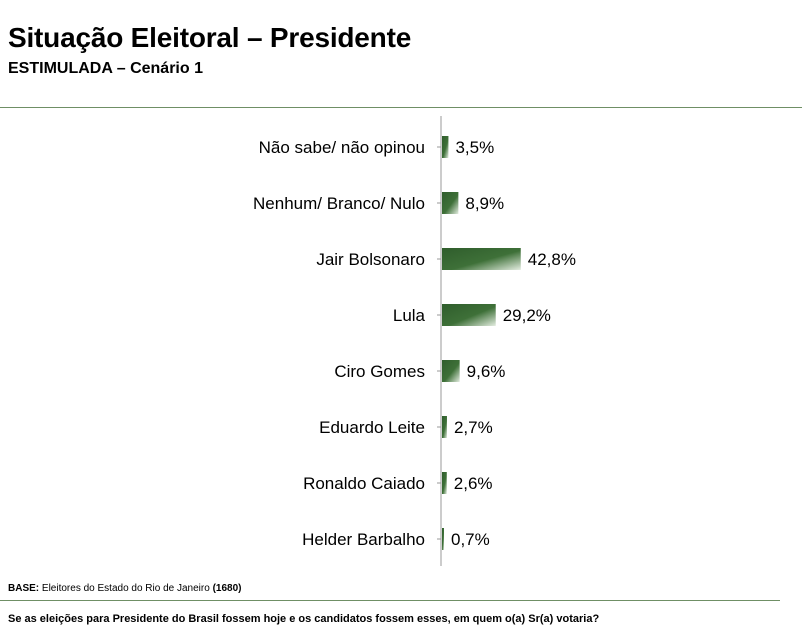  I want to click on value-label: 9,6%, so click(486, 371).